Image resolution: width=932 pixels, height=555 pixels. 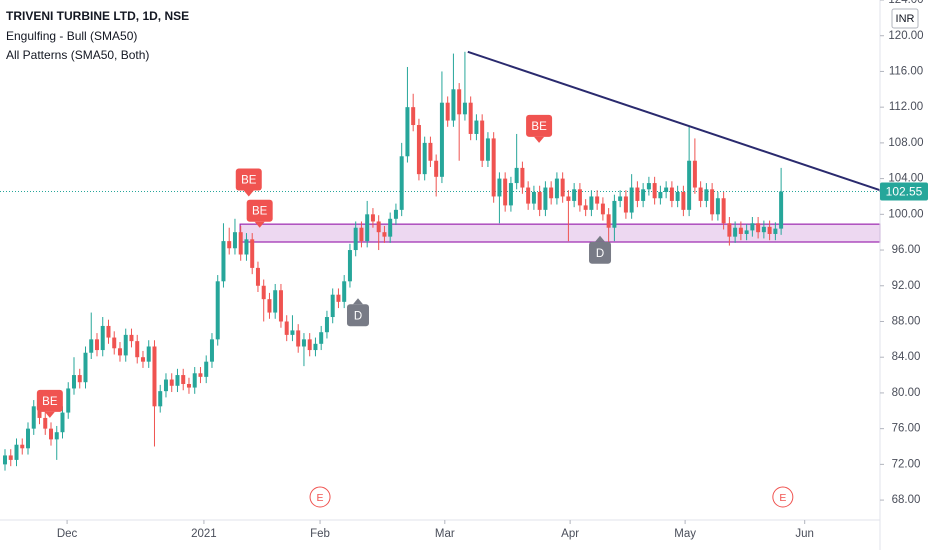 I want to click on x-tick-label: Dec, so click(x=67, y=534).